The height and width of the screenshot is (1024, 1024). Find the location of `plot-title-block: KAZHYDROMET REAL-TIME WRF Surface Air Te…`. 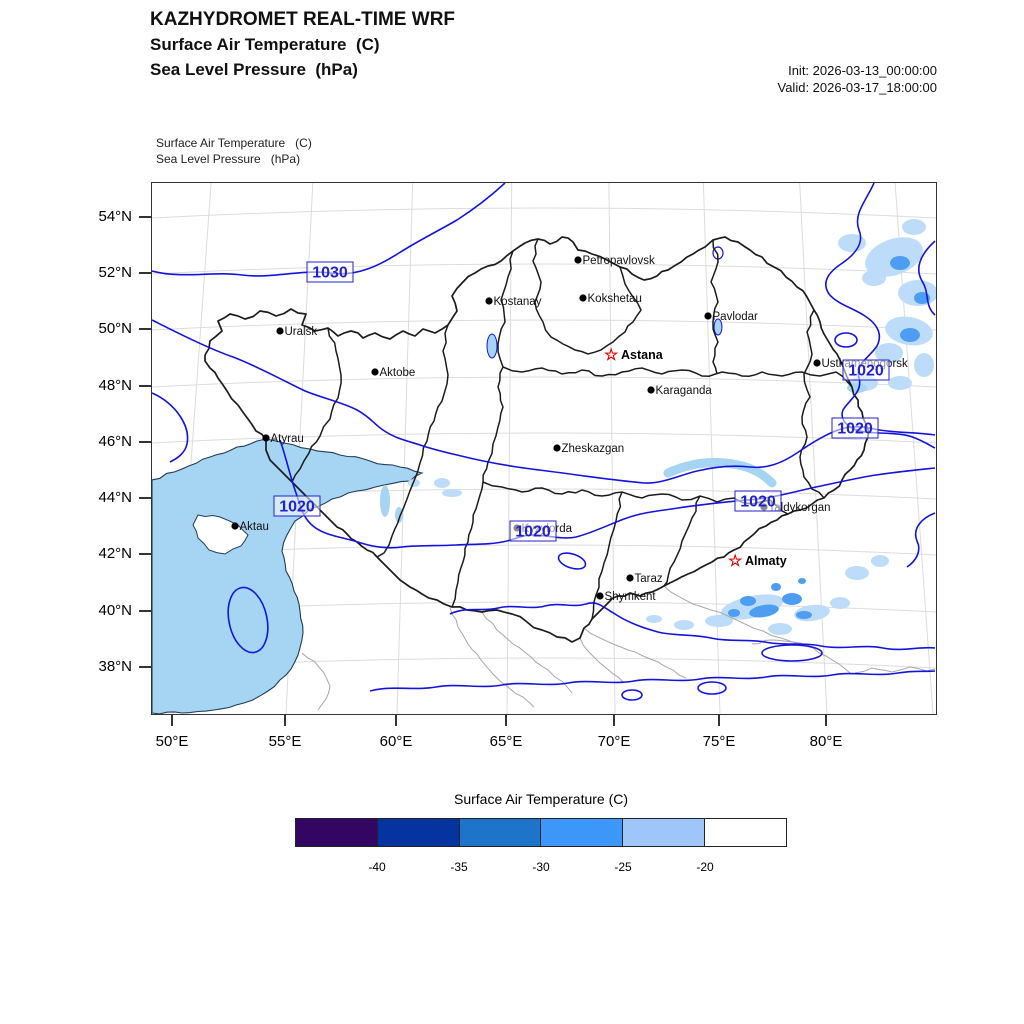

plot-title-block: KAZHYDROMET REAL-TIME WRF Surface Air Te… is located at coordinates (302, 44).